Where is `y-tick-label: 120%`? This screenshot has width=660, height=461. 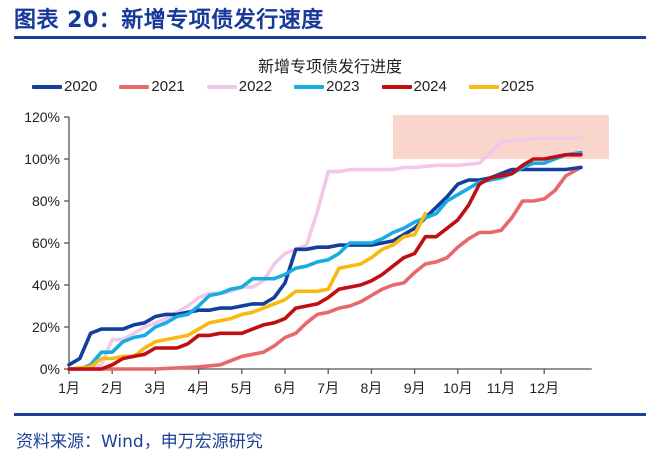
y-tick-label: 120% is located at coordinates (42, 117).